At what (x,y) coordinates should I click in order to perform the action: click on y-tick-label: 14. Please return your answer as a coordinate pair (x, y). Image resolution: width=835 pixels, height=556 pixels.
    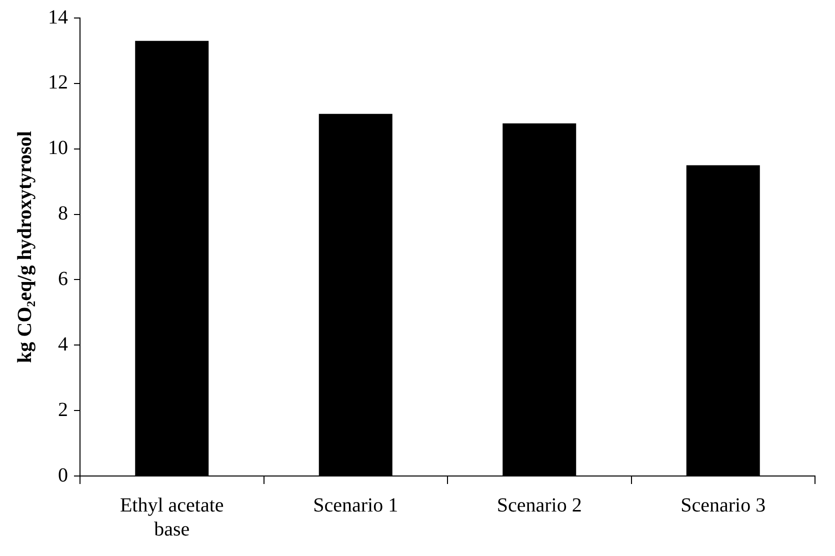
    Looking at the image, I should click on (58, 17).